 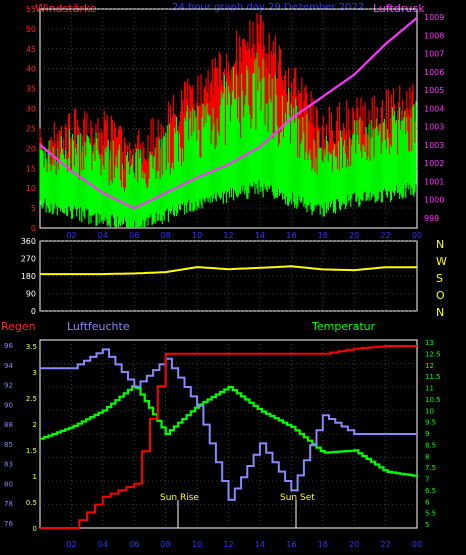 I want to click on wind-y-tick-label: 10, so click(x=31, y=188).